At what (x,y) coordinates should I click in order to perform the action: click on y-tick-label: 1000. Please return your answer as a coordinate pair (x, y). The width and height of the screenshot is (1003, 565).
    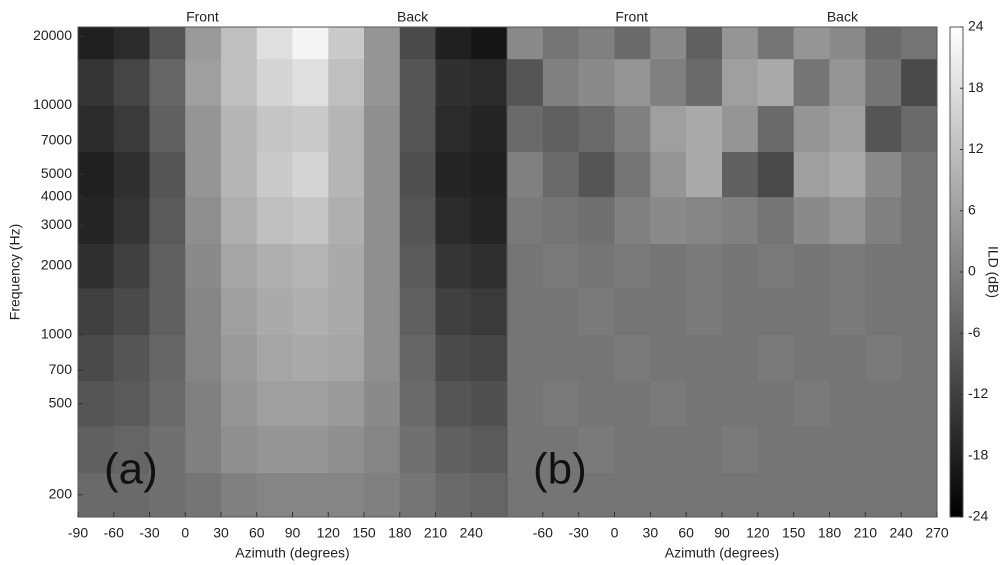
    Looking at the image, I should click on (56, 333).